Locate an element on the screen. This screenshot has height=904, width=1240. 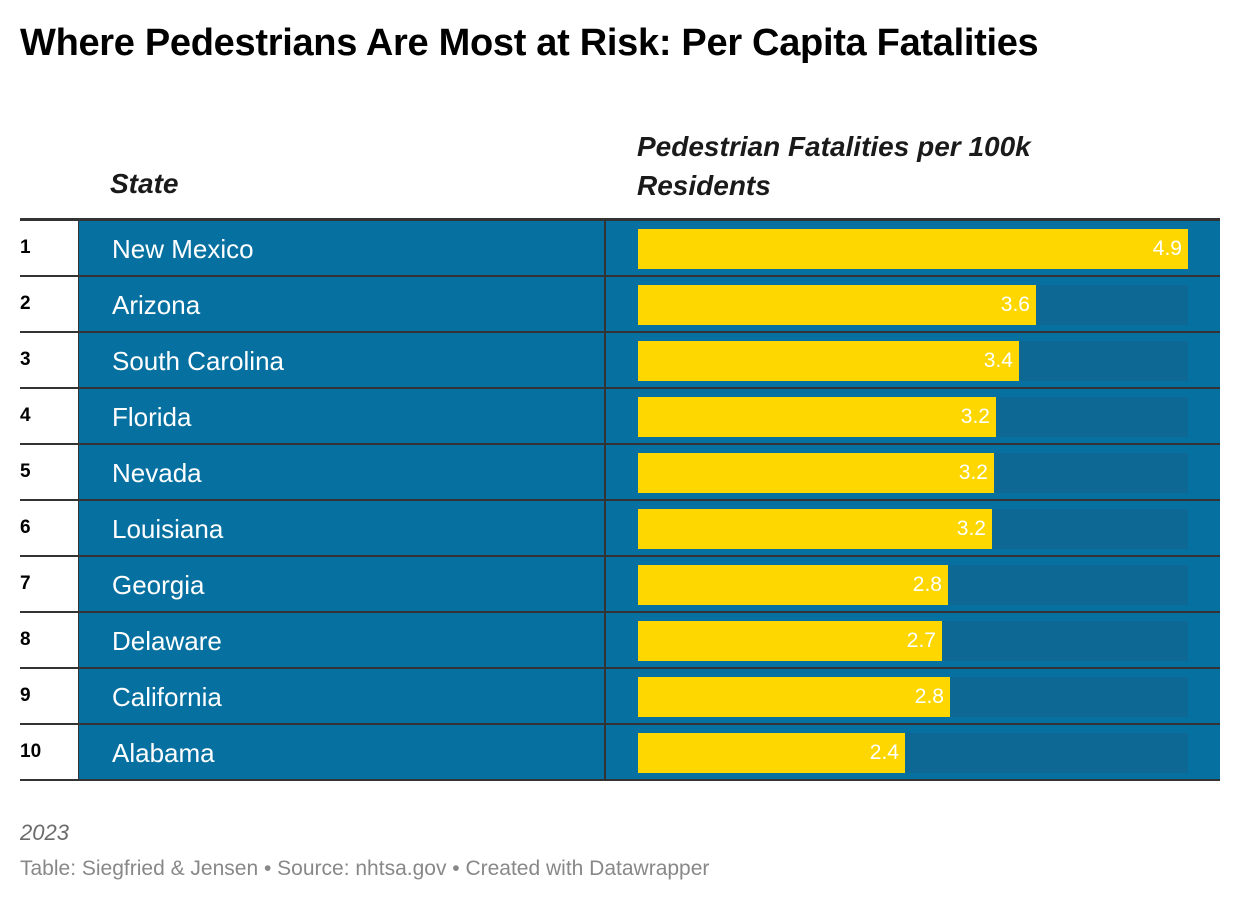
state-cell: South Carolina is located at coordinates (342, 360).